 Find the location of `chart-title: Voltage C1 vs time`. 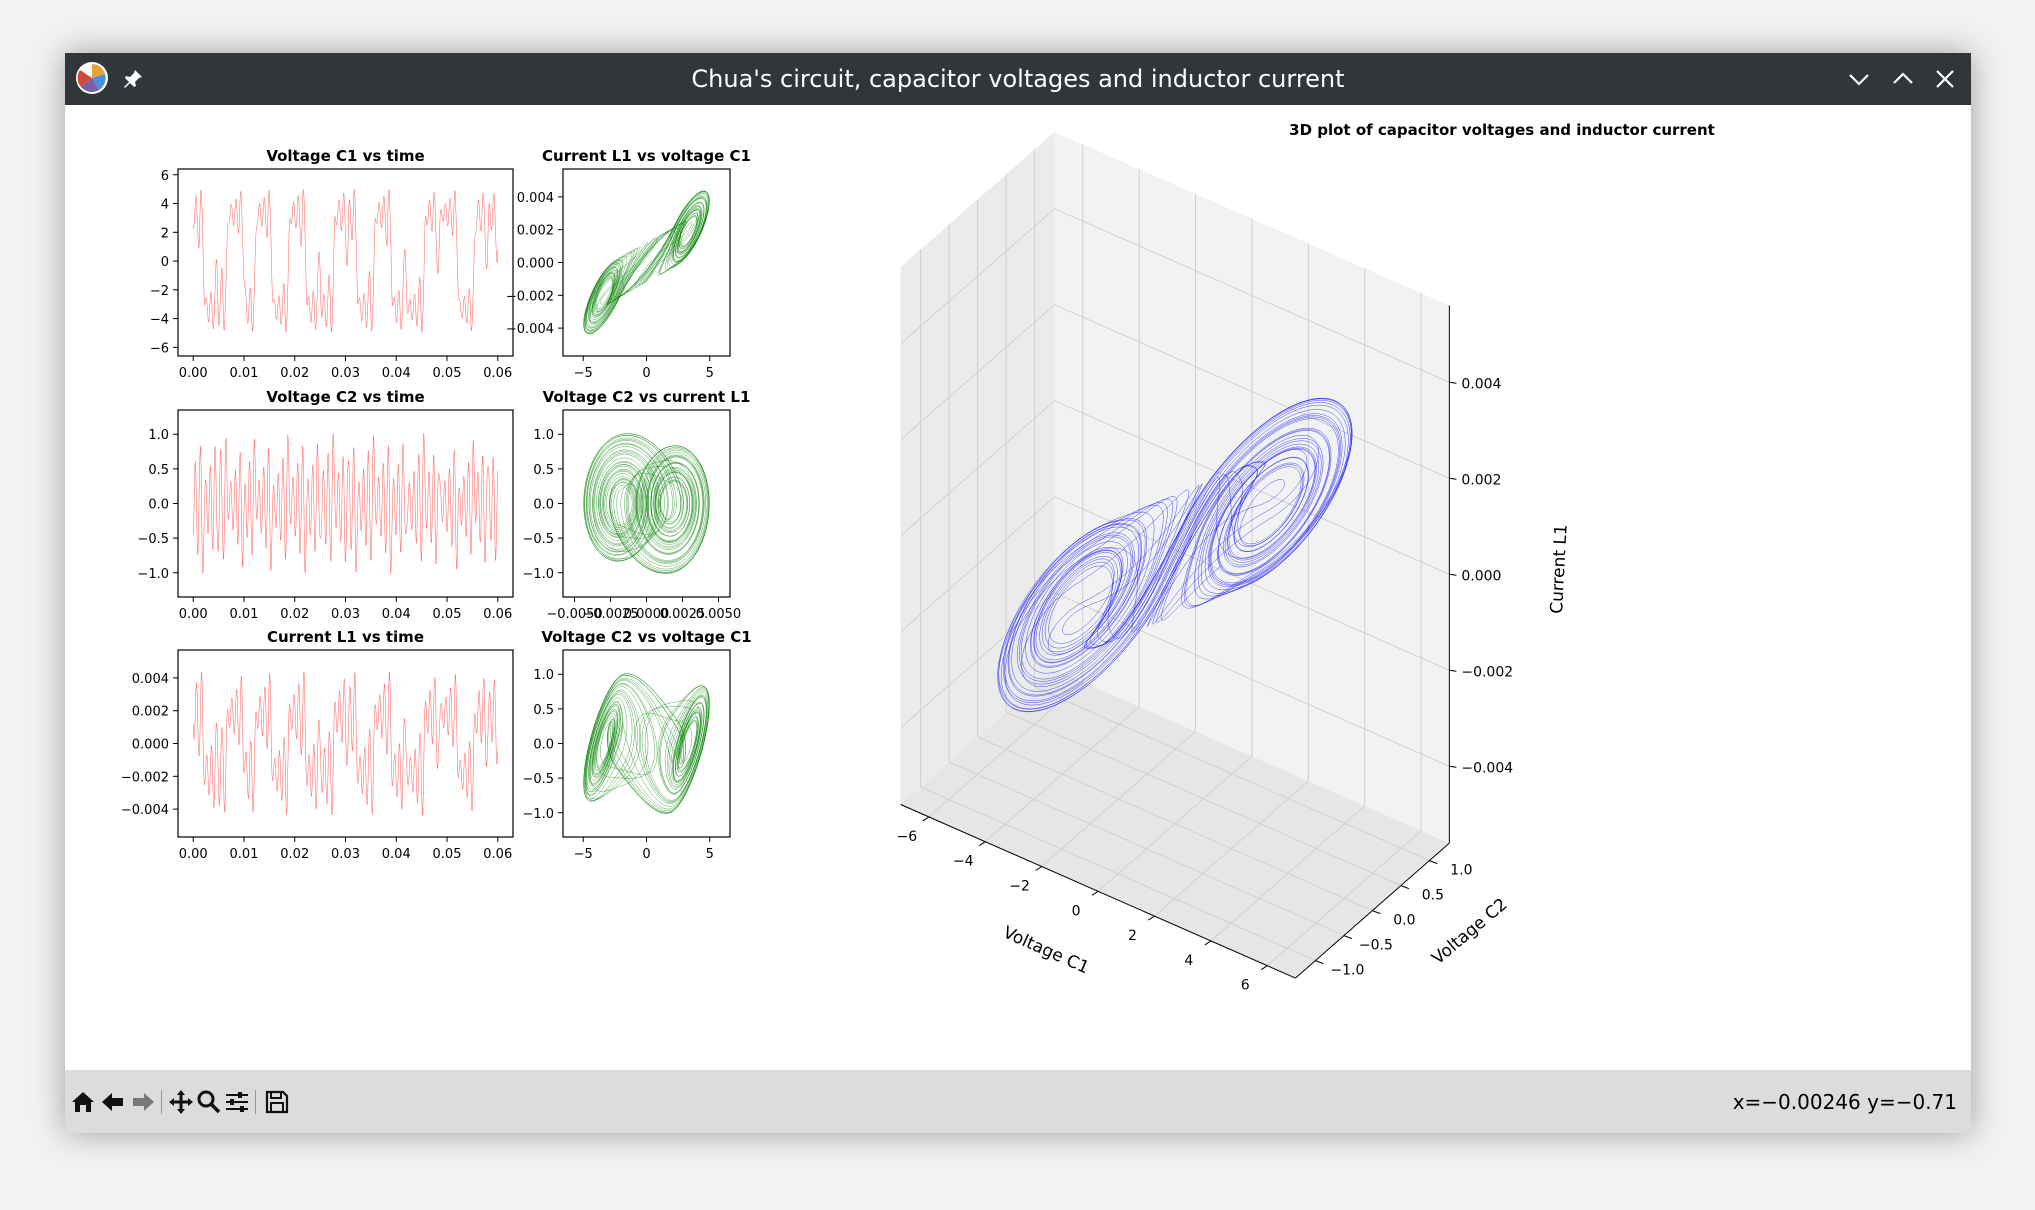

chart-title: Voltage C1 vs time is located at coordinates (345, 156).